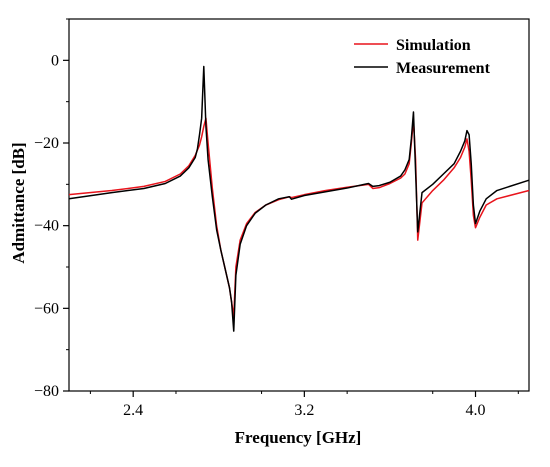 This screenshot has width=550, height=467. Describe the element at coordinates (133, 410) in the screenshot. I see `x-tick-label: 2.4` at that location.